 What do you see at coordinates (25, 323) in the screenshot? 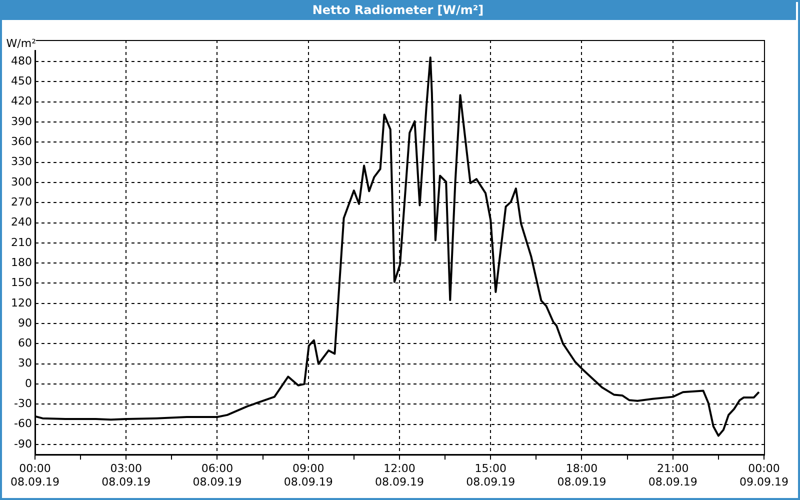
I see `y-tick-label: 90` at bounding box center [25, 323].